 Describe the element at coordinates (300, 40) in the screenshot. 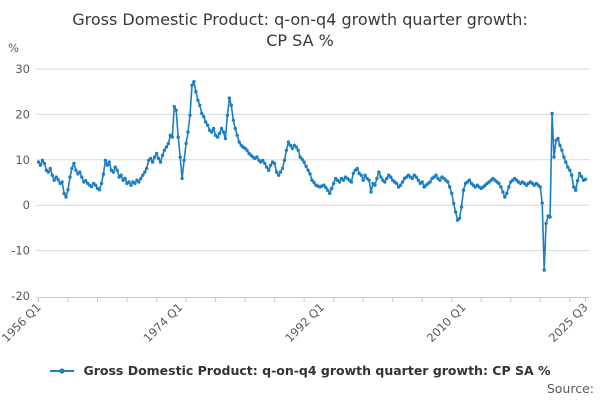

I see `chart-title-line2: CP SA %` at that location.